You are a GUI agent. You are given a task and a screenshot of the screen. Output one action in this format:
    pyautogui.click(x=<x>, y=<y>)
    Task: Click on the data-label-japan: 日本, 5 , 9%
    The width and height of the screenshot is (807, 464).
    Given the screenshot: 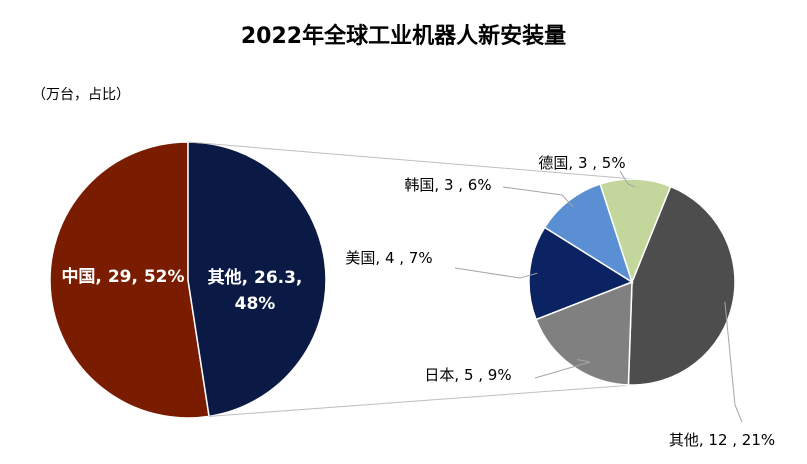 What is the action you would take?
    pyautogui.click(x=467, y=375)
    